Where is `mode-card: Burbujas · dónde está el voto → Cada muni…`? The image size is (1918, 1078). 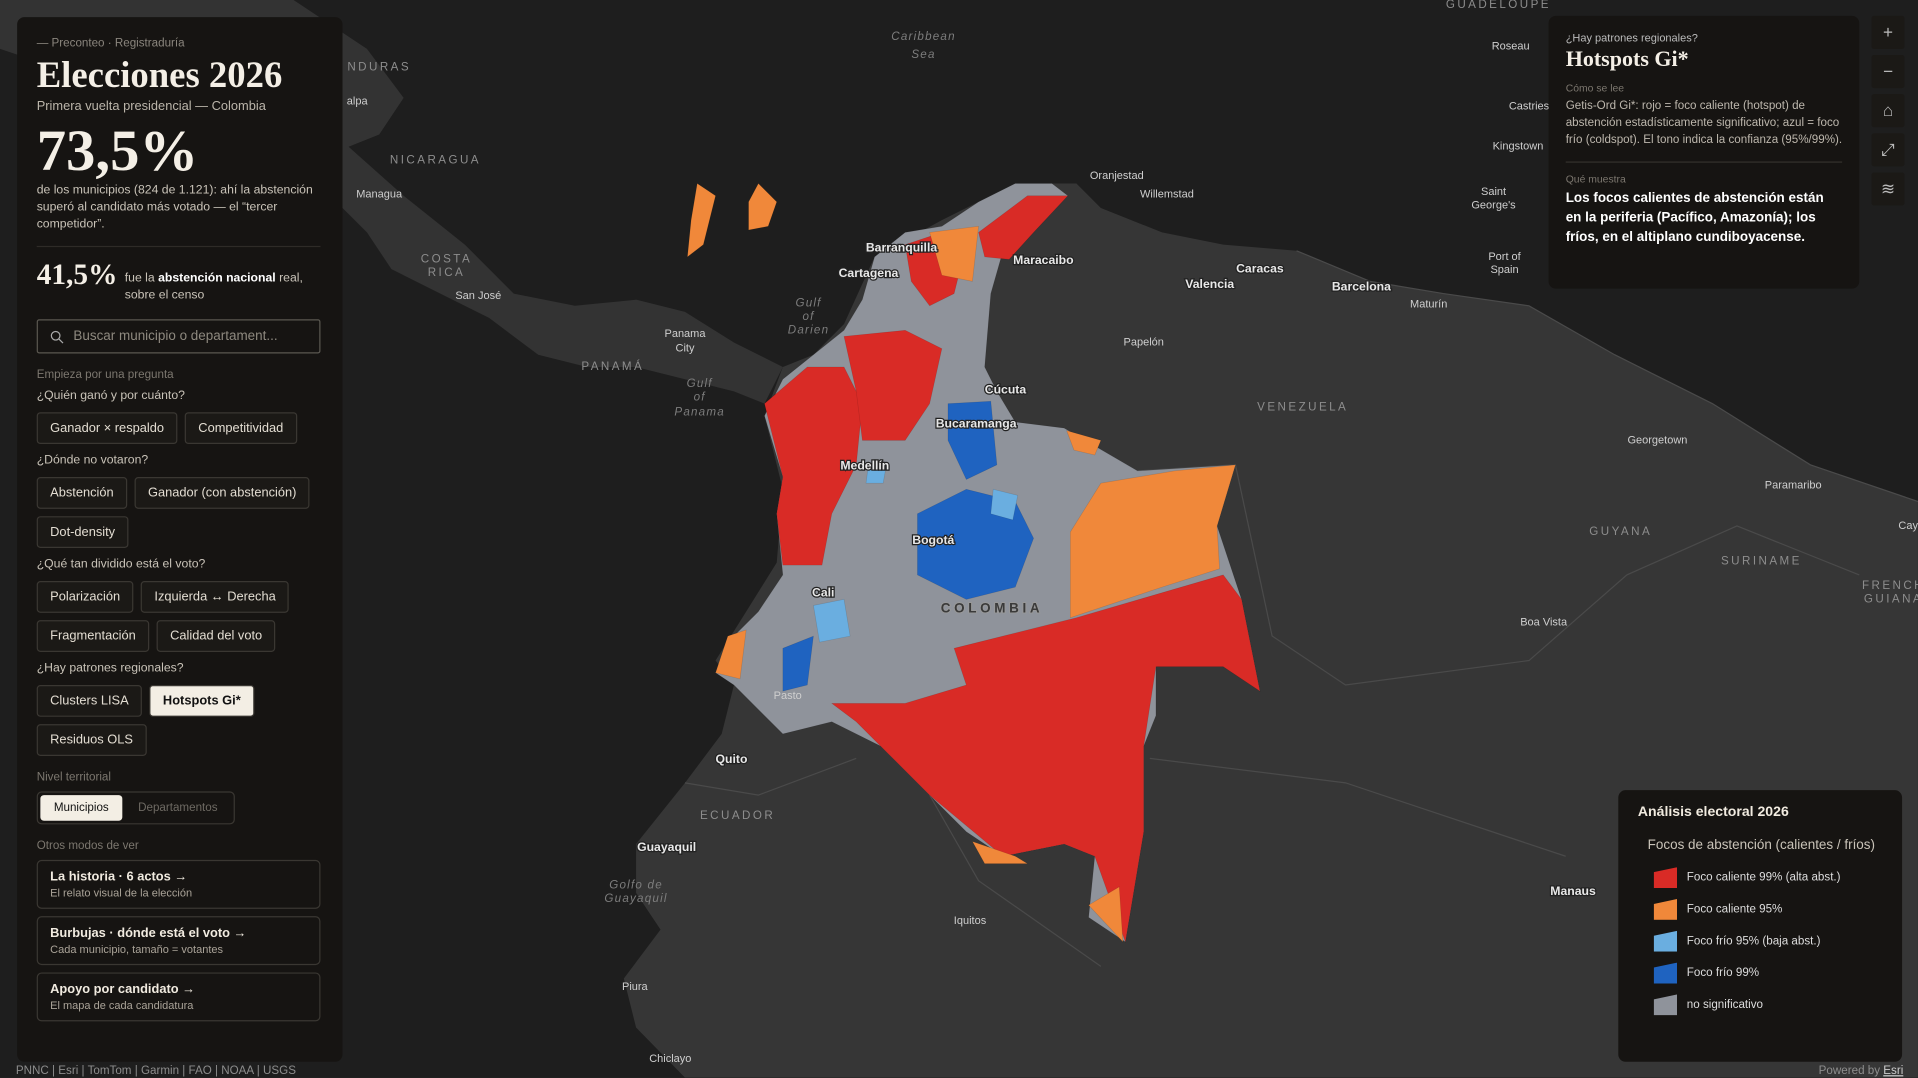 mode-card: Burbujas · dónde está el voto → Cada muni… is located at coordinates (178, 941).